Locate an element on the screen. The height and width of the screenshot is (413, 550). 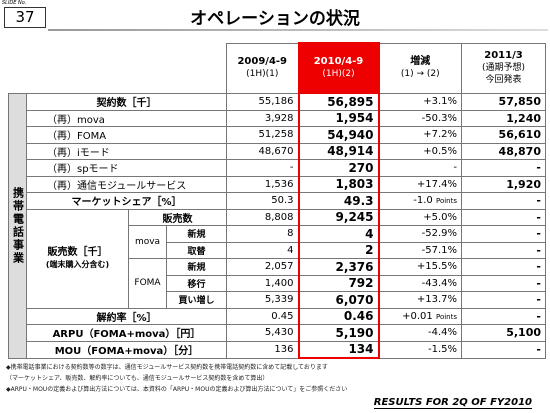
row-label: 契約数［千］ is located at coordinates (126, 101).